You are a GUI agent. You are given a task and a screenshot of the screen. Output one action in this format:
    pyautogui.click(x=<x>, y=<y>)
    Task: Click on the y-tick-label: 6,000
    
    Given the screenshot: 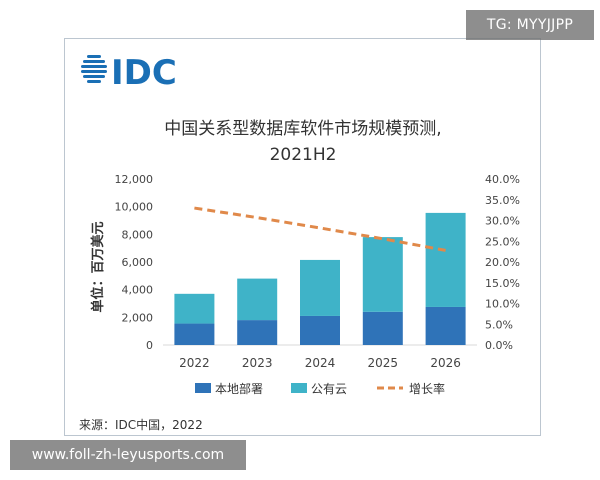 What is the action you would take?
    pyautogui.click(x=138, y=262)
    